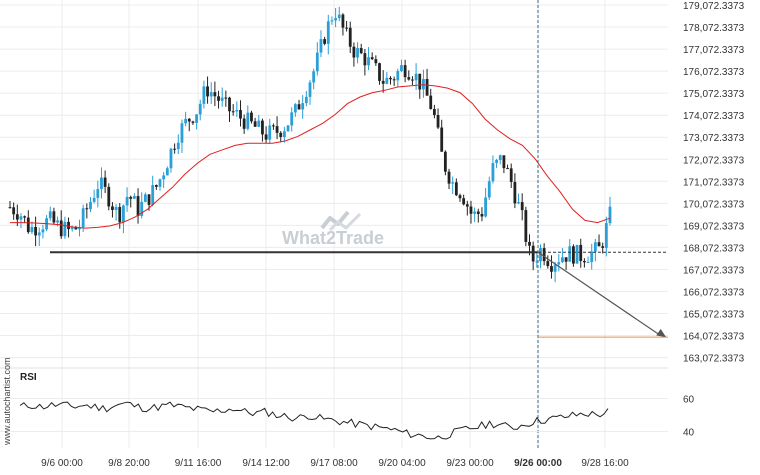  What do you see at coordinates (714, 28) in the screenshot?
I see `price-tick-label: 178,072.3373` at bounding box center [714, 28].